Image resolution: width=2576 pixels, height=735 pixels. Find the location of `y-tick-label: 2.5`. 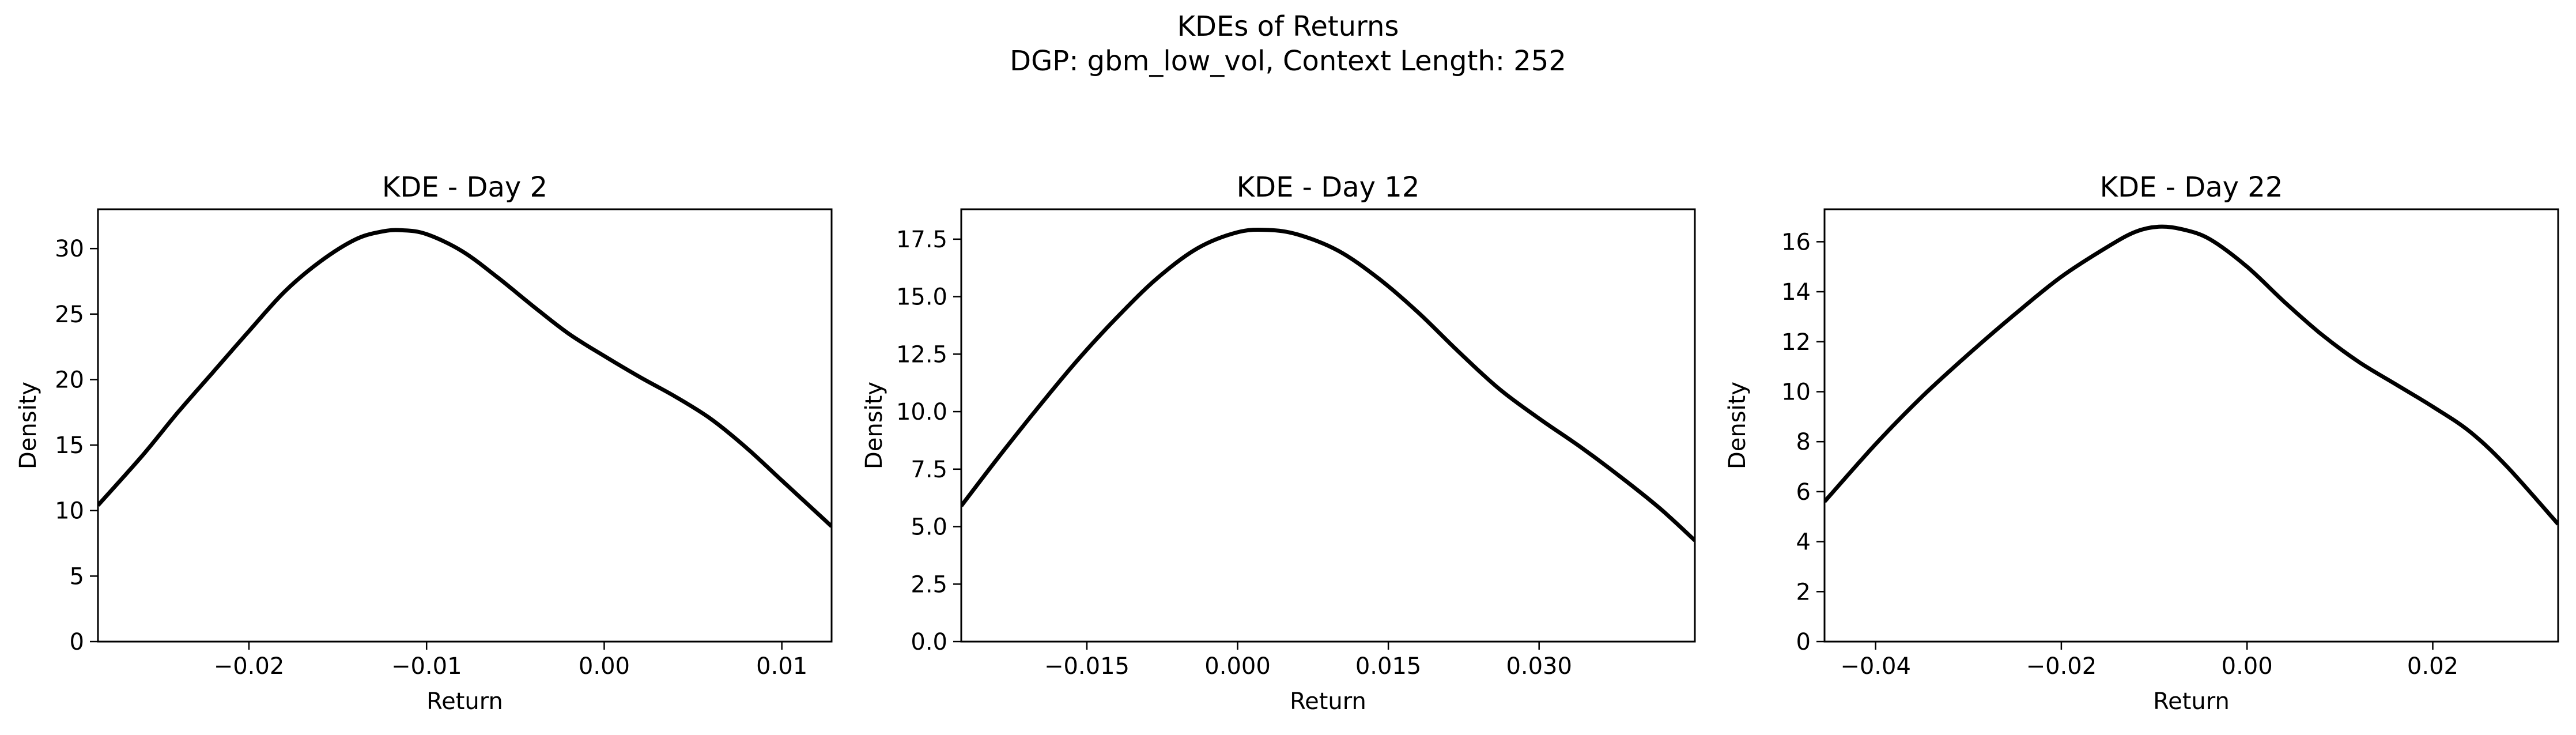

y-tick-label: 2.5 is located at coordinates (929, 584).